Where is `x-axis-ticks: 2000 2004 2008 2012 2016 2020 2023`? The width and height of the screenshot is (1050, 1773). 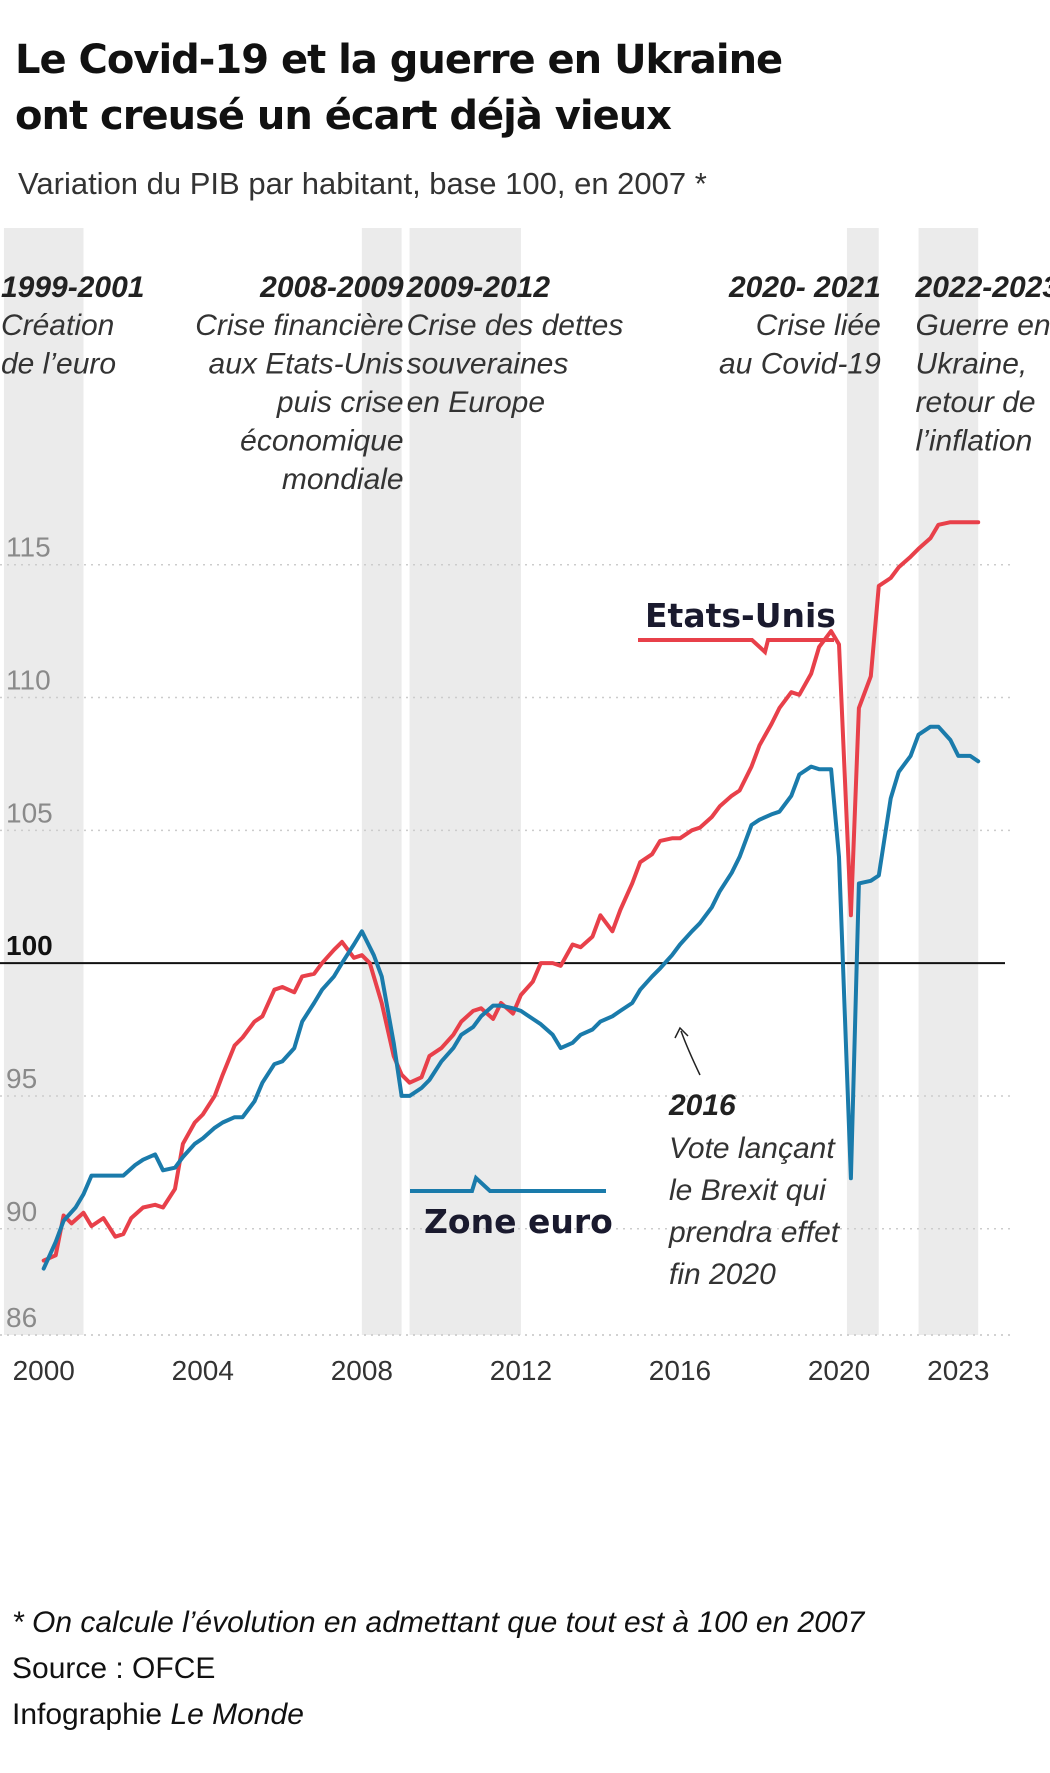
x-axis-ticks: 2000 2004 2008 2012 2016 2020 2023 is located at coordinates (501, 1370).